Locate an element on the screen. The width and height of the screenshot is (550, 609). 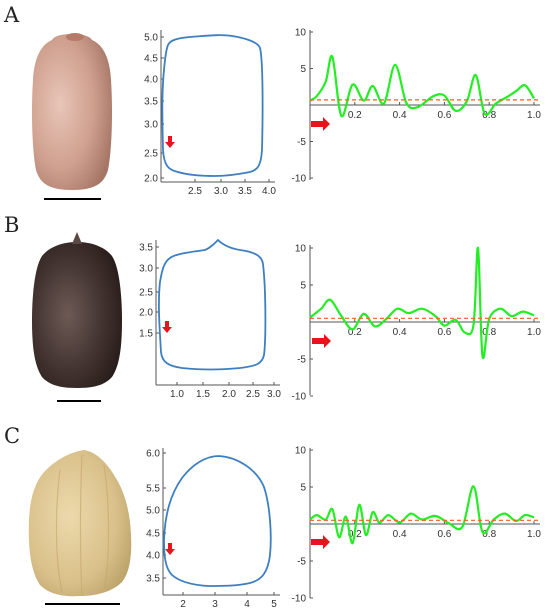
panel-label: C is located at coordinates (12, 436).